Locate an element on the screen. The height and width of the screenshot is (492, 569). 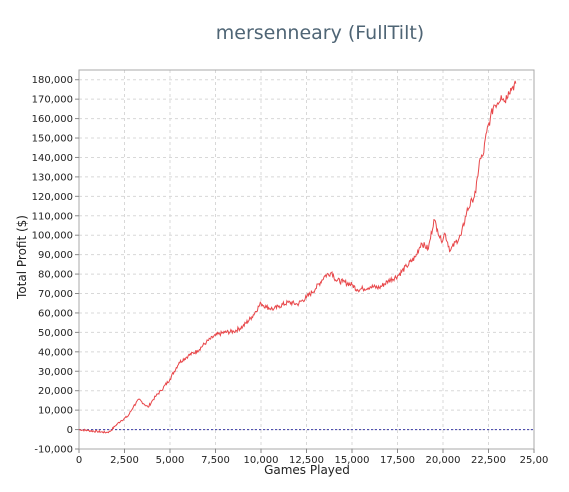
x-tick-label: 22,500 is located at coordinates (488, 460).